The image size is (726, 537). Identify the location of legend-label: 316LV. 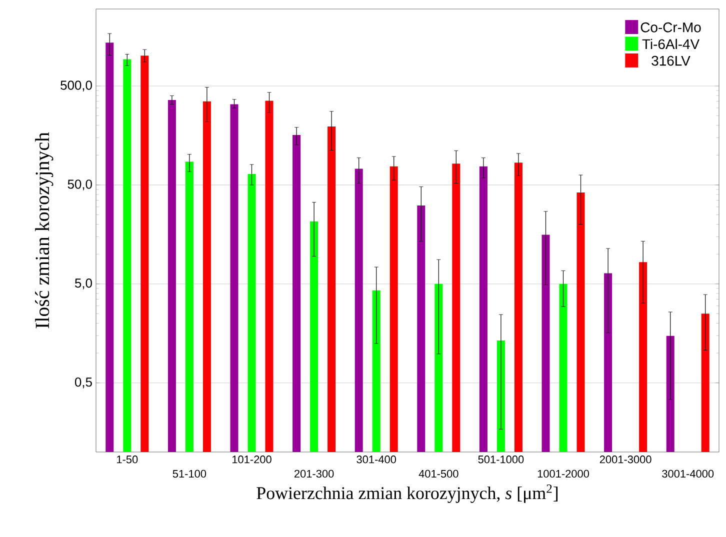
(671, 61).